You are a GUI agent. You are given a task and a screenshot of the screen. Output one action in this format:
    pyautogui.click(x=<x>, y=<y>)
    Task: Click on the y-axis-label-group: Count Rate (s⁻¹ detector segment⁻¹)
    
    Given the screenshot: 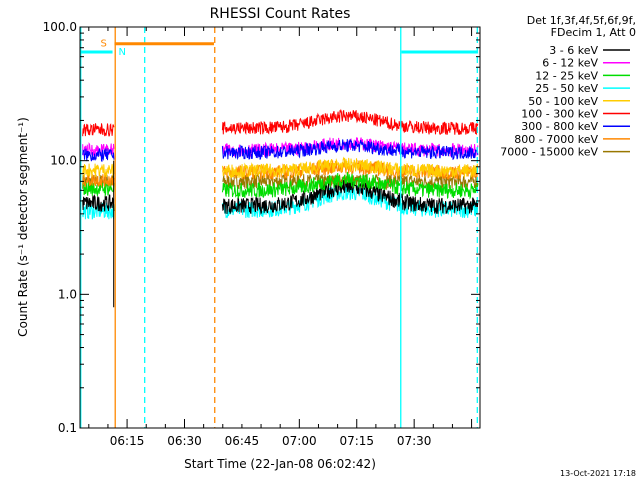 What is the action you would take?
    pyautogui.click(x=23, y=227)
    